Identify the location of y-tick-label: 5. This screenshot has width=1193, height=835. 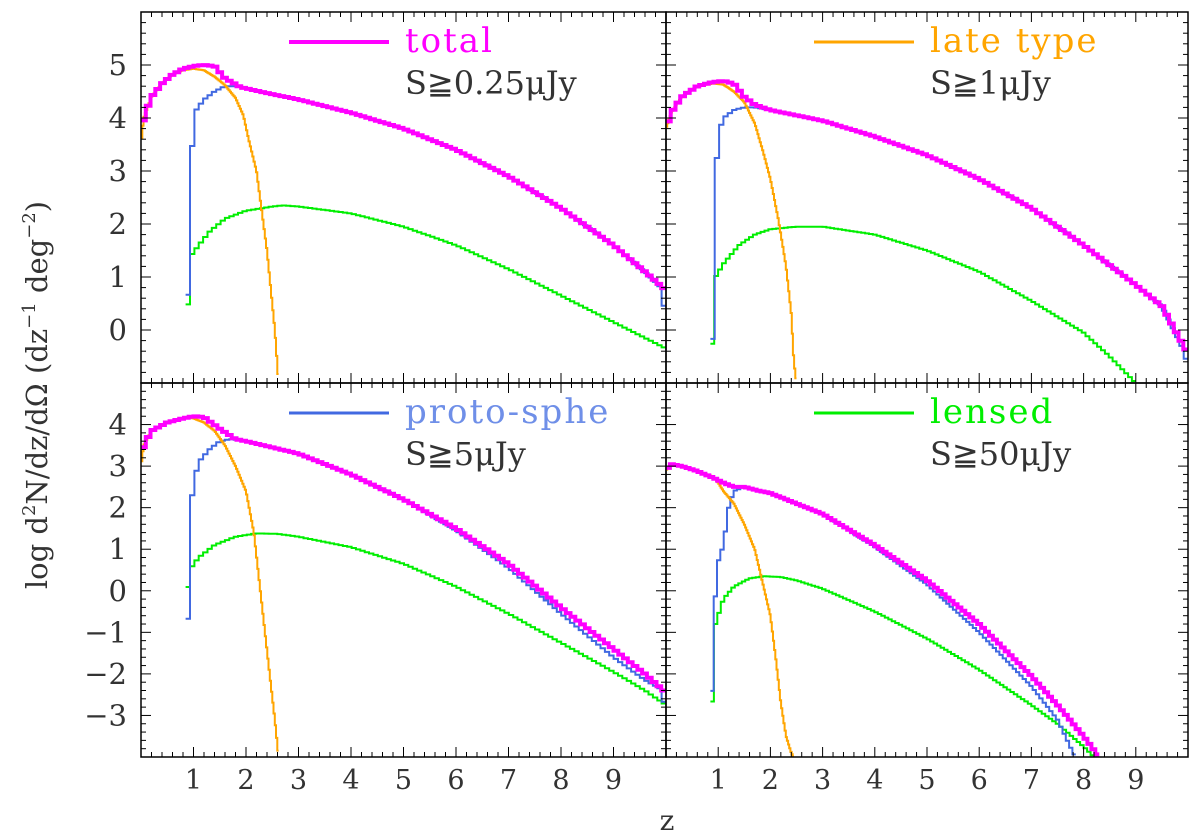
(118, 65).